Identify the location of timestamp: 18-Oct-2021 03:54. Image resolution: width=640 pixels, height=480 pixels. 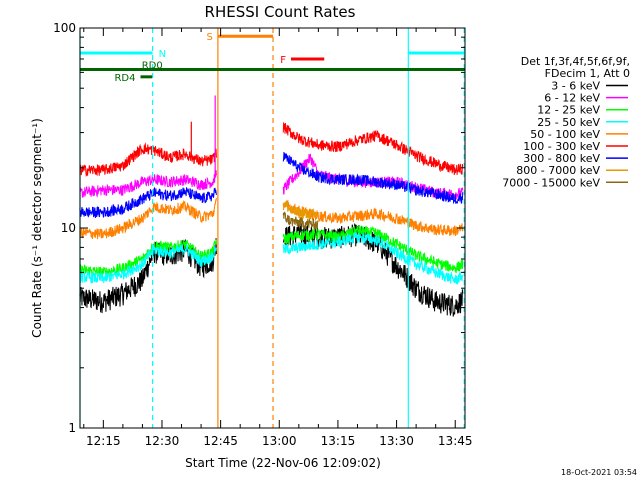
(599, 472).